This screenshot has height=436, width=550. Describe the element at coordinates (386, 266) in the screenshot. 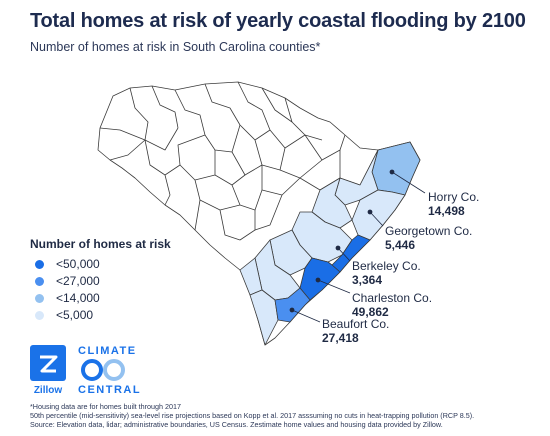

I see `berkeley-name: Berkeley Co.` at that location.